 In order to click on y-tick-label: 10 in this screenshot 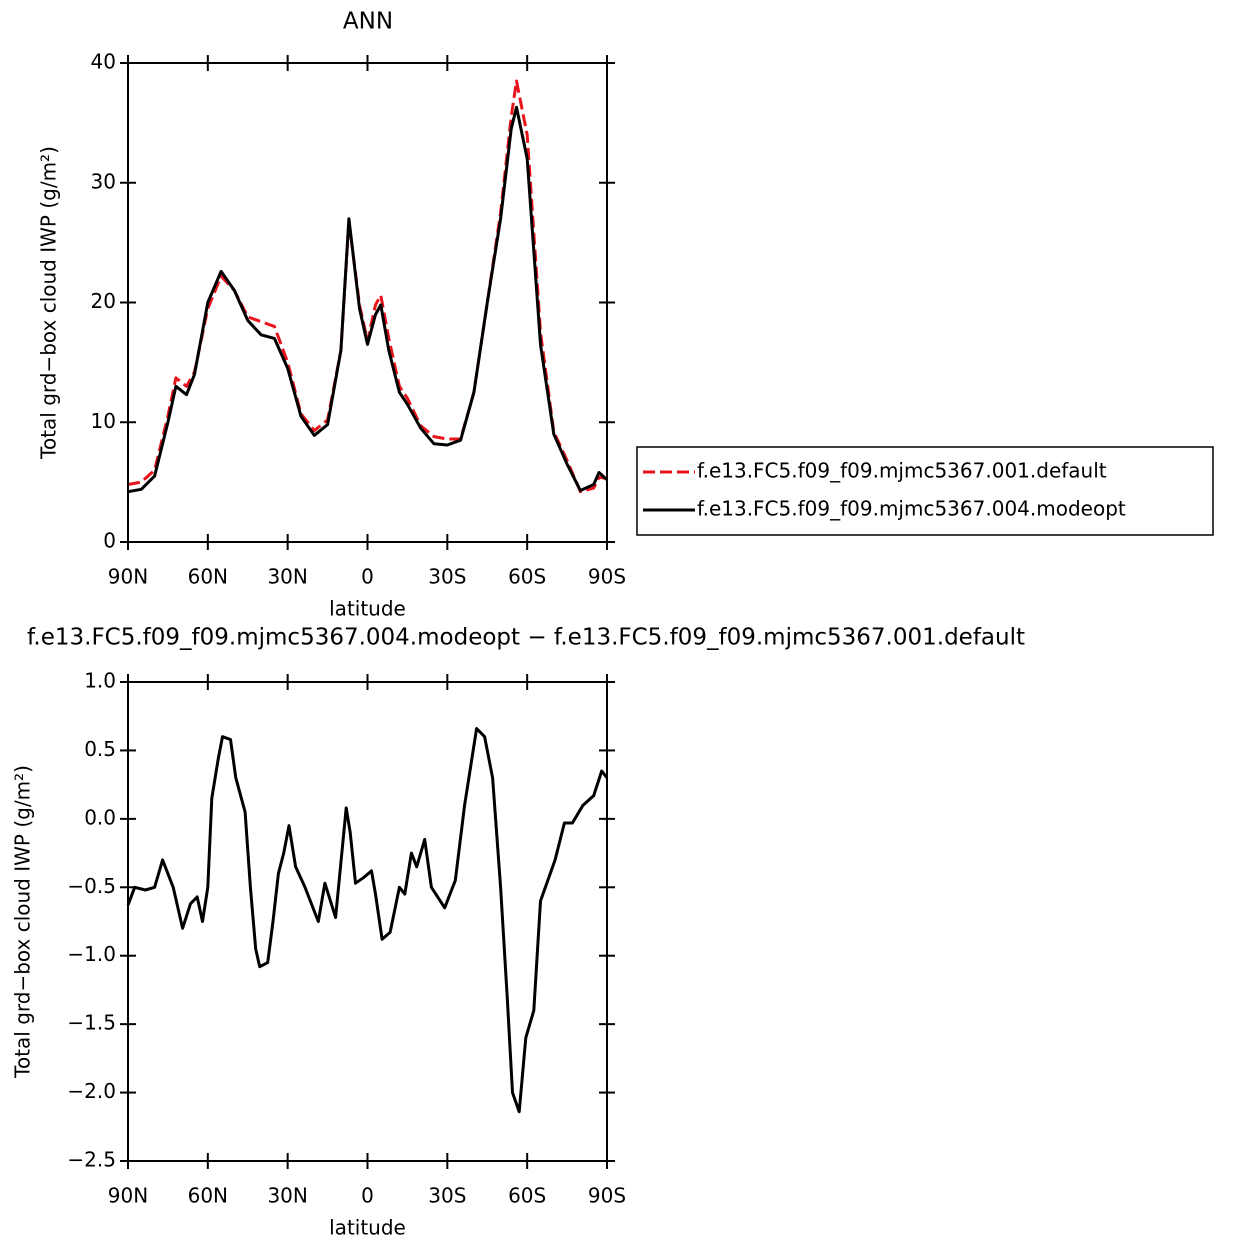, I will do `click(103, 421)`.